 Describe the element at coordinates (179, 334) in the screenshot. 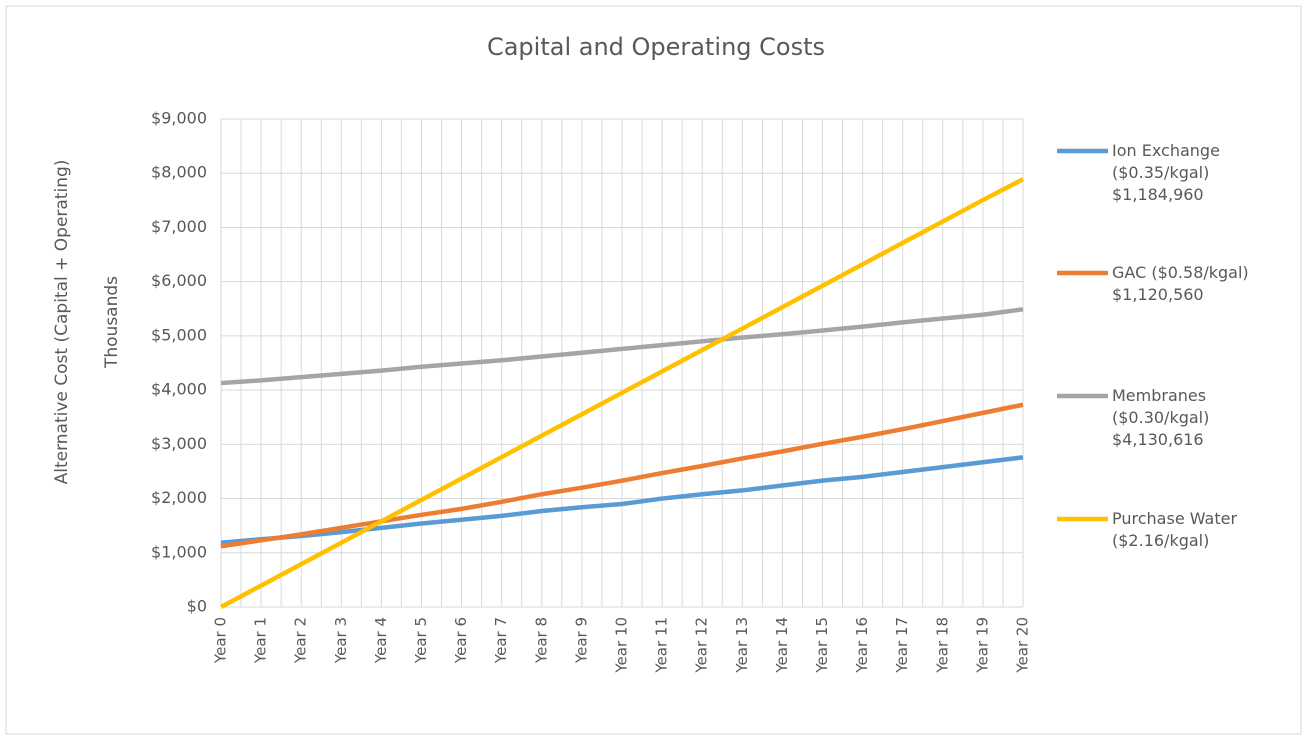

I see `y-tick-label: $5,000` at that location.